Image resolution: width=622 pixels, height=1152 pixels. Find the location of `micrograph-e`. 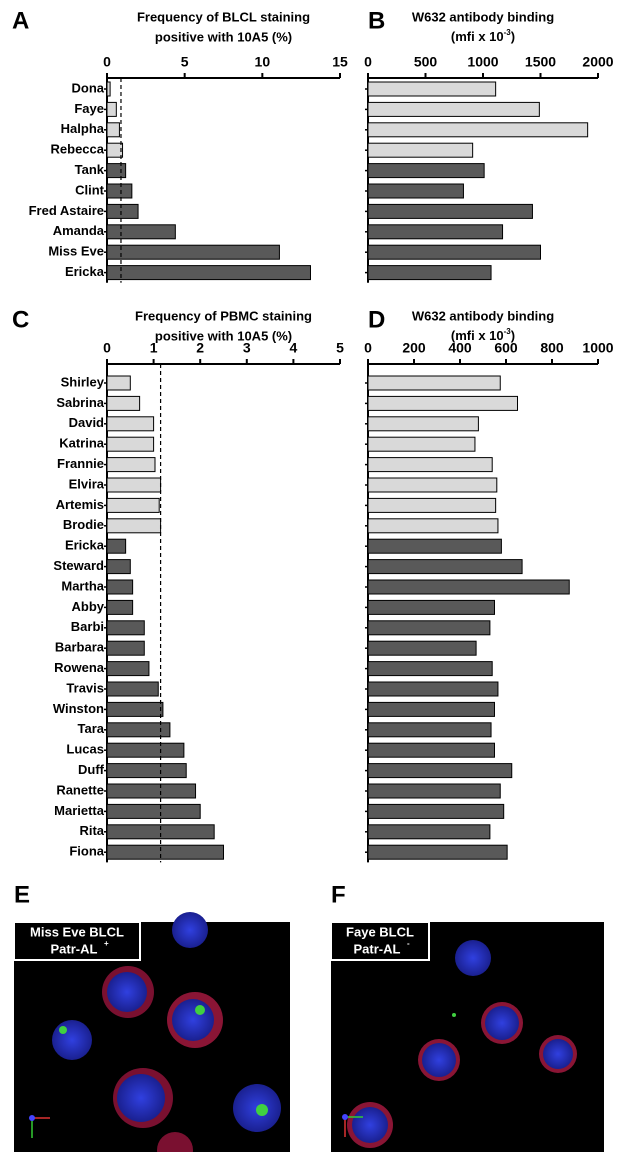

micrograph-e is located at coordinates (151, 1032).